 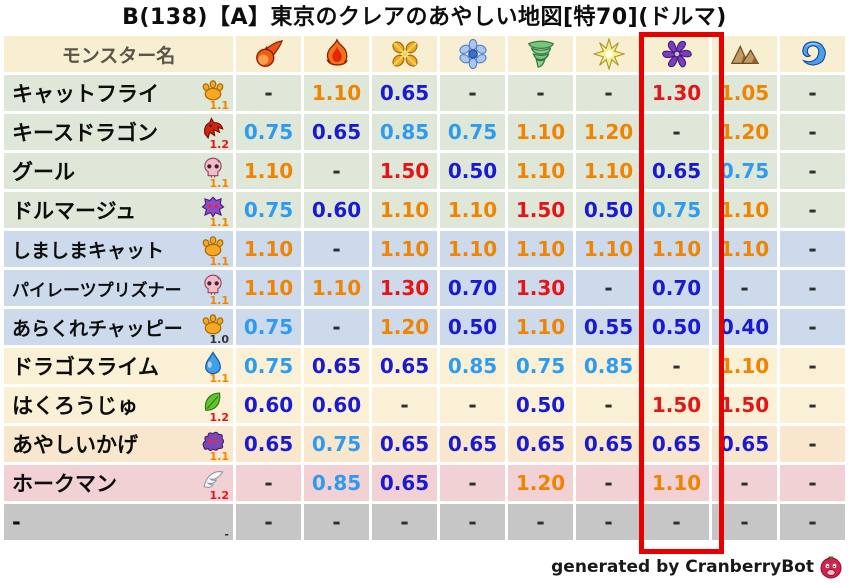 I want to click on monster-row: ドラゴスライム 1.1 0.75 0.65 0.65 0.85 0.75 0.85-1.10-, so click(x=424, y=366).